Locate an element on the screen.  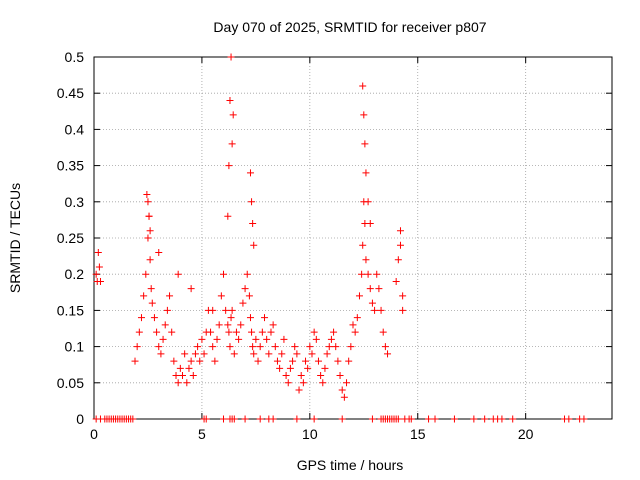
y-tick-label: 0.4 is located at coordinates (75, 129).